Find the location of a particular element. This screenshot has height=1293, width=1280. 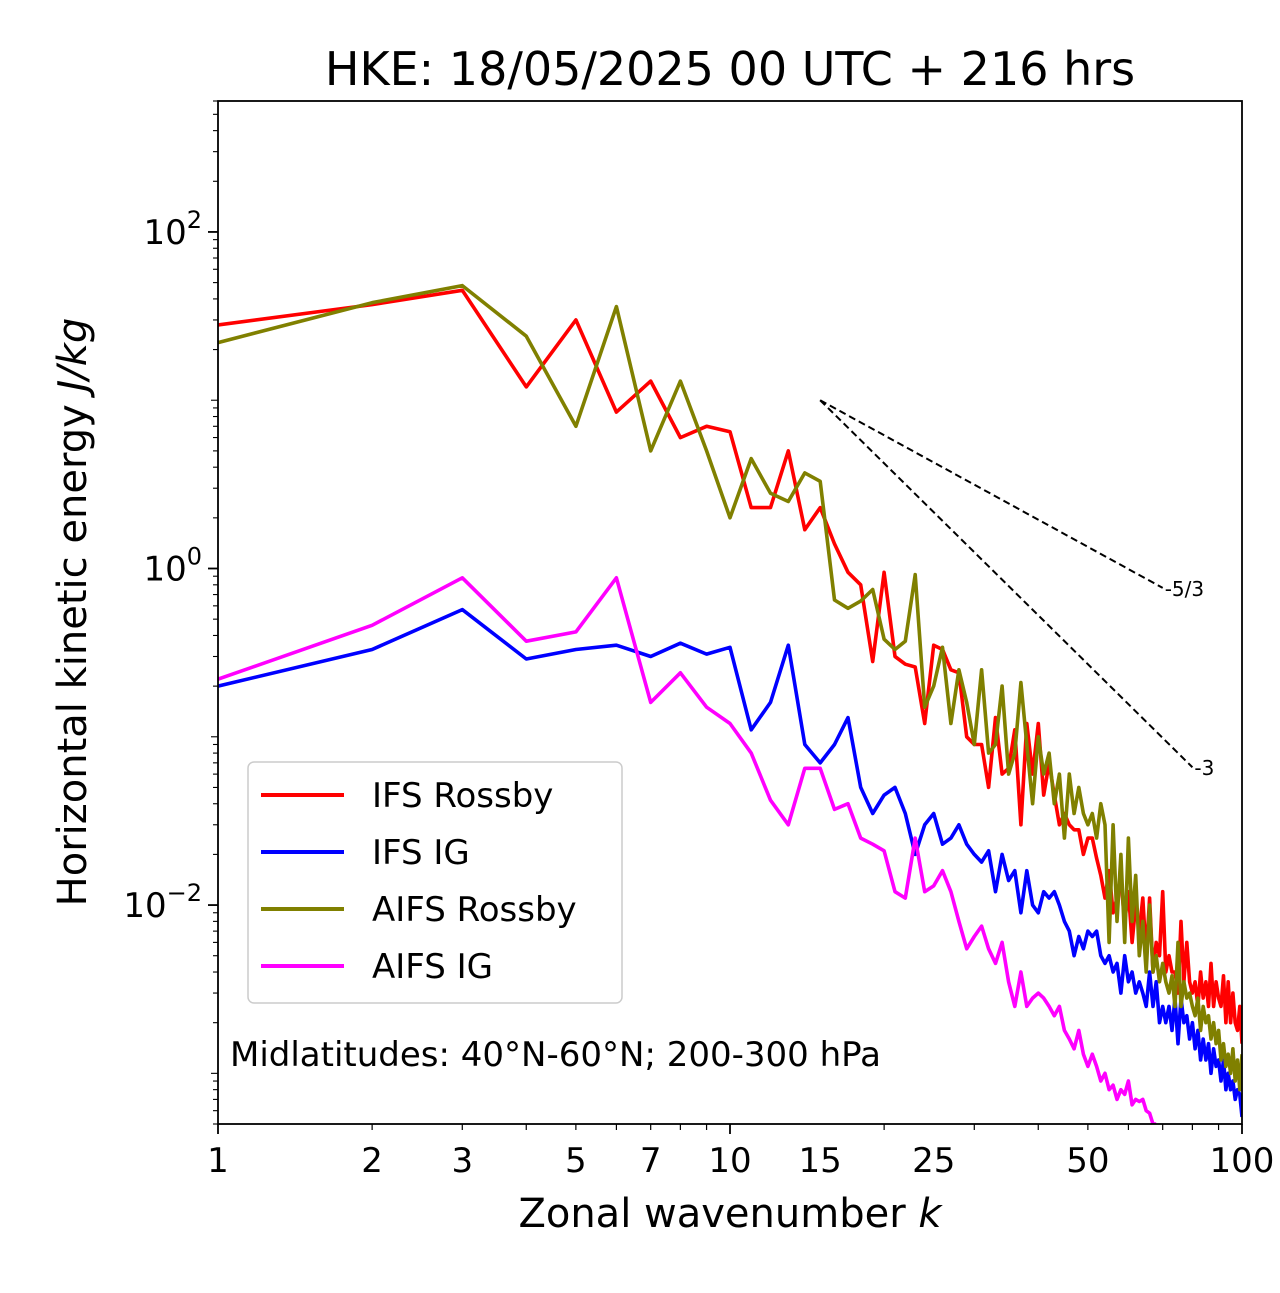

legend: IFS Rossby IFS IG AIFS Rossby AIFS IG is located at coordinates (435, 882).